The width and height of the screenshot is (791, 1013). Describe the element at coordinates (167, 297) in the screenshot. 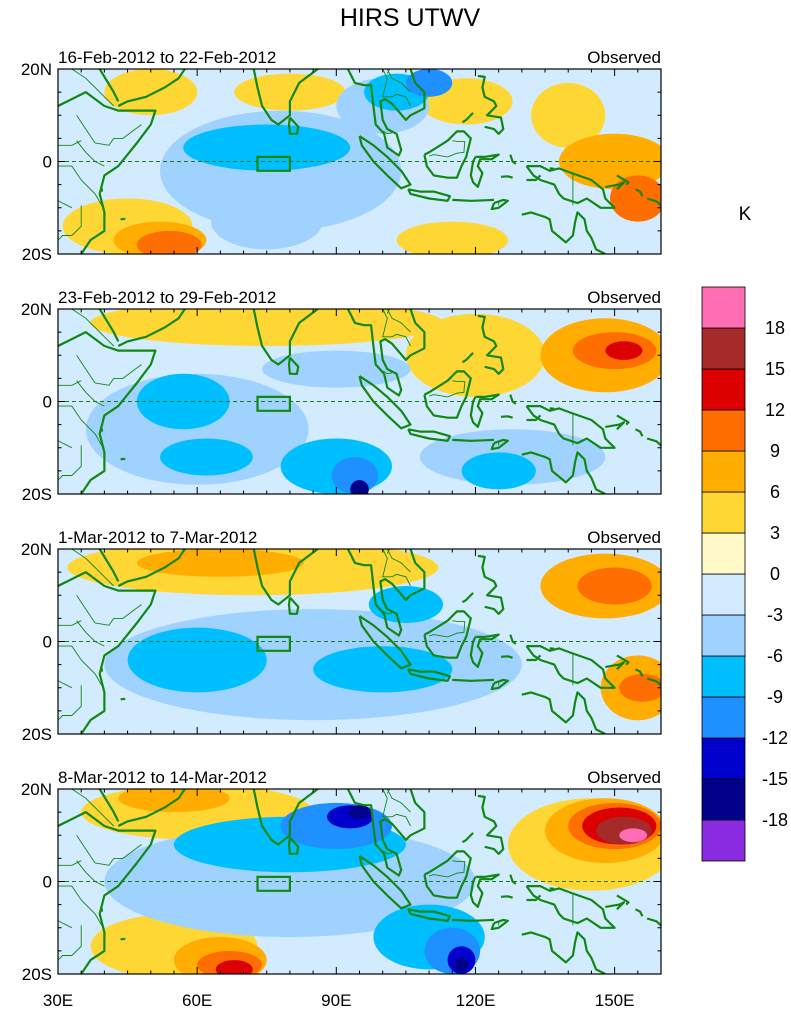

I see `panel-date-range: 23-Feb-2012 to 29-Feb-2012` at that location.